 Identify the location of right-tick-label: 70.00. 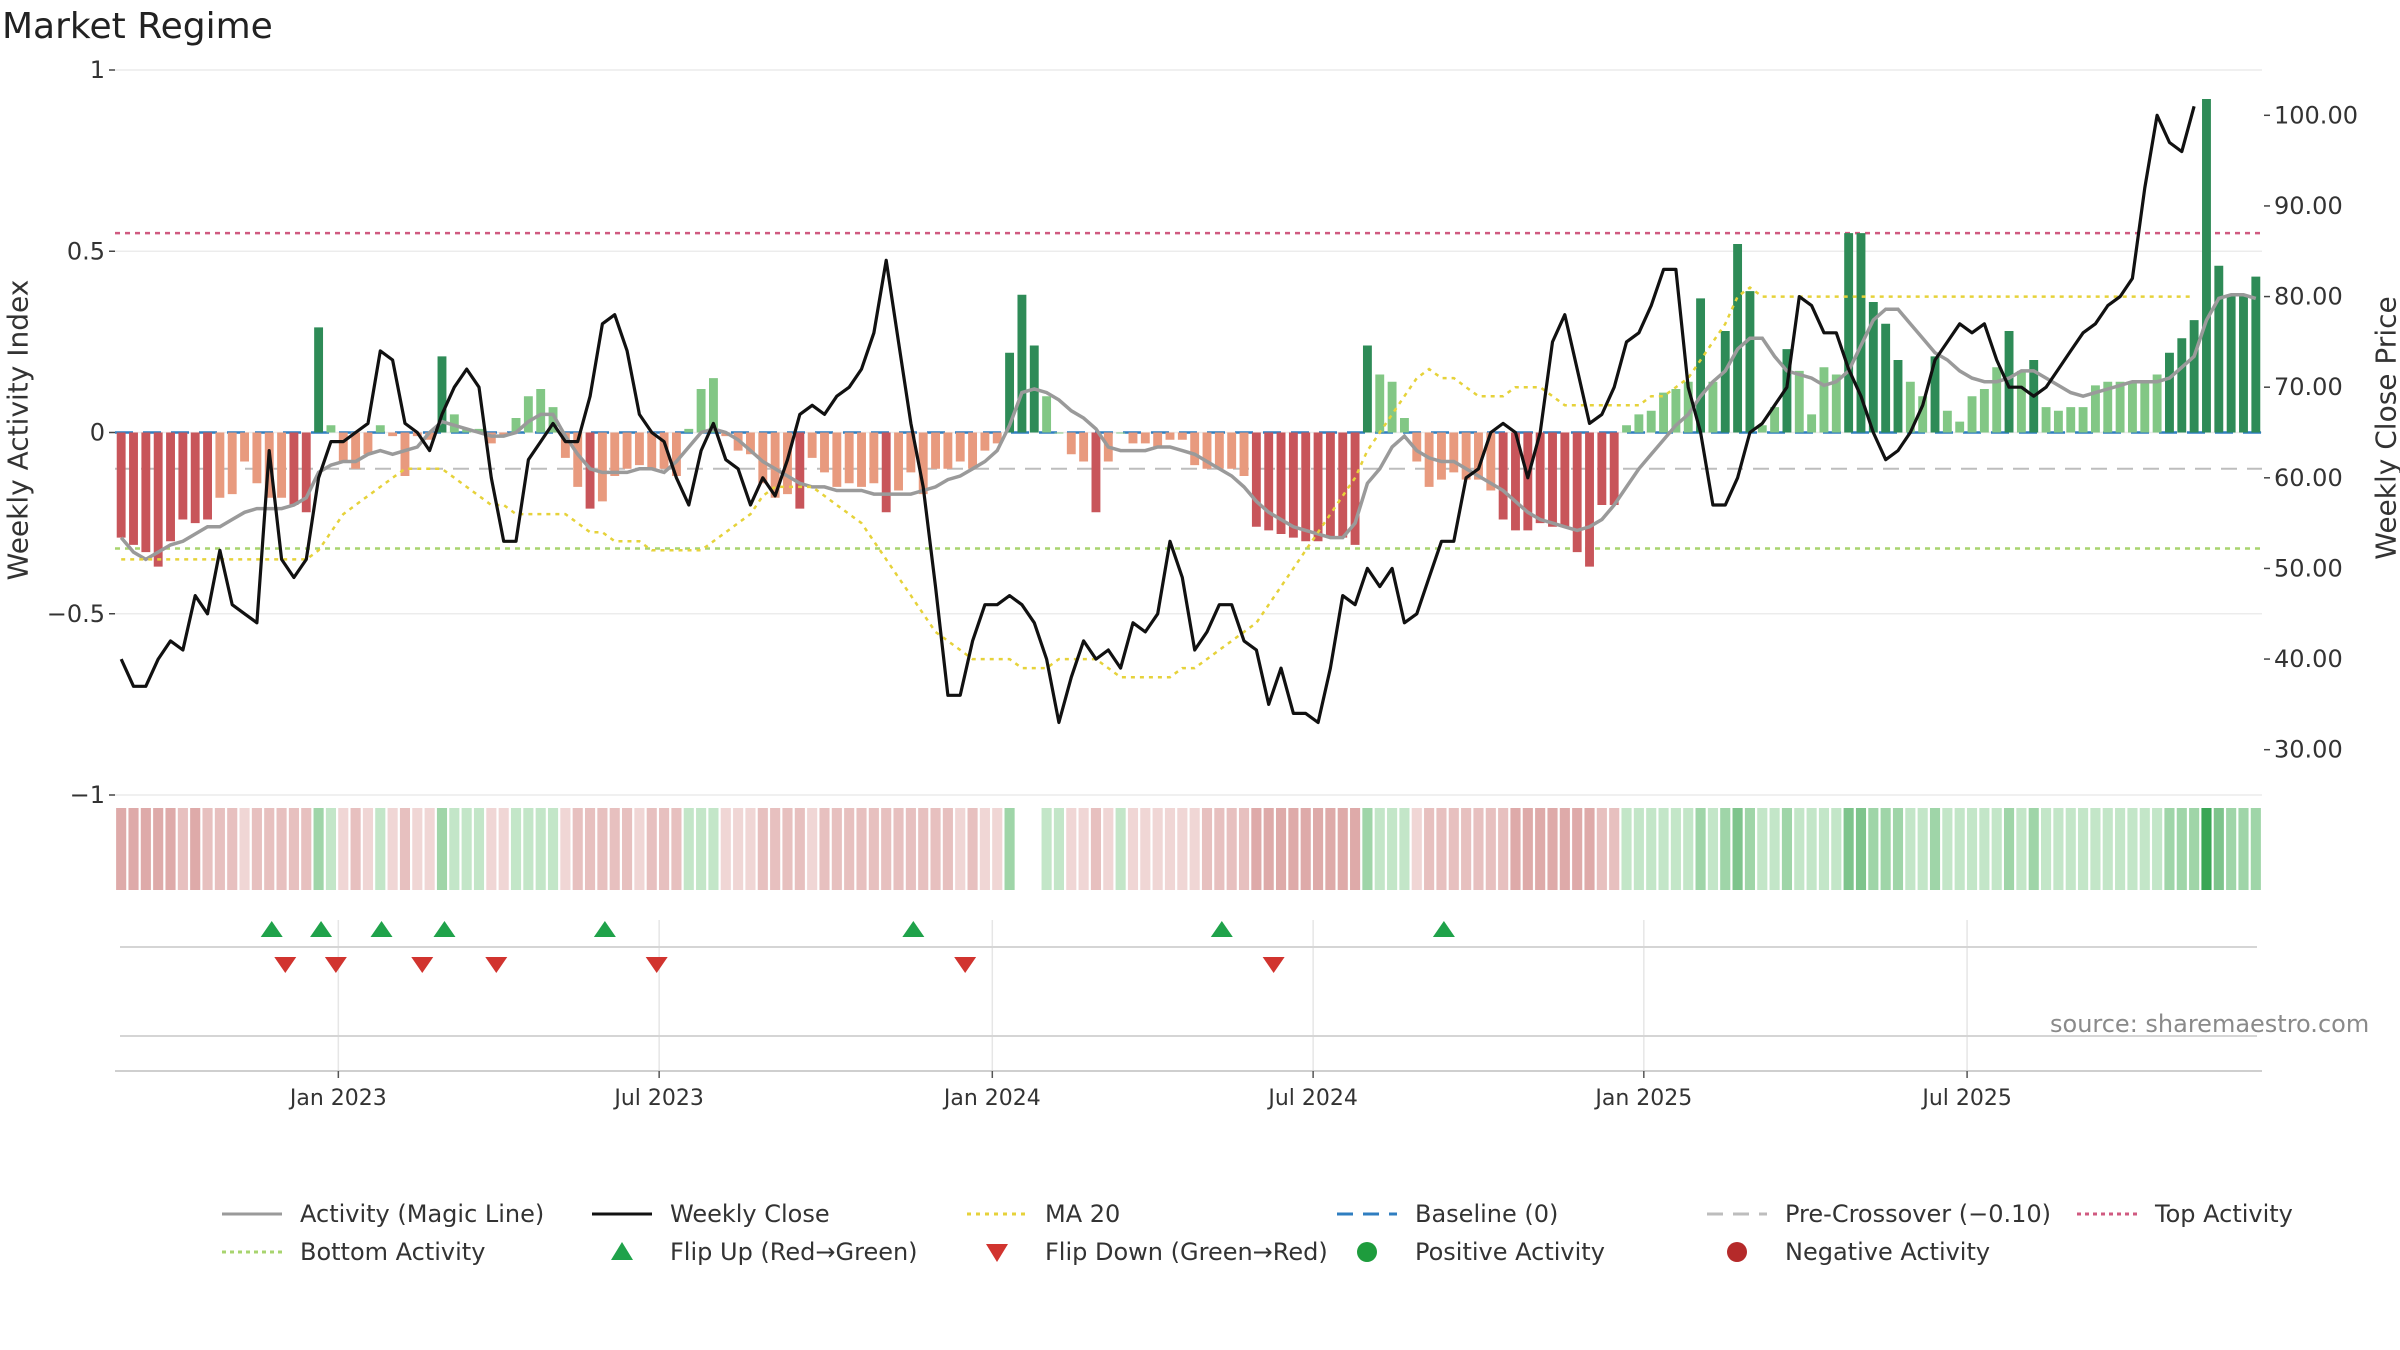
(2308, 387).